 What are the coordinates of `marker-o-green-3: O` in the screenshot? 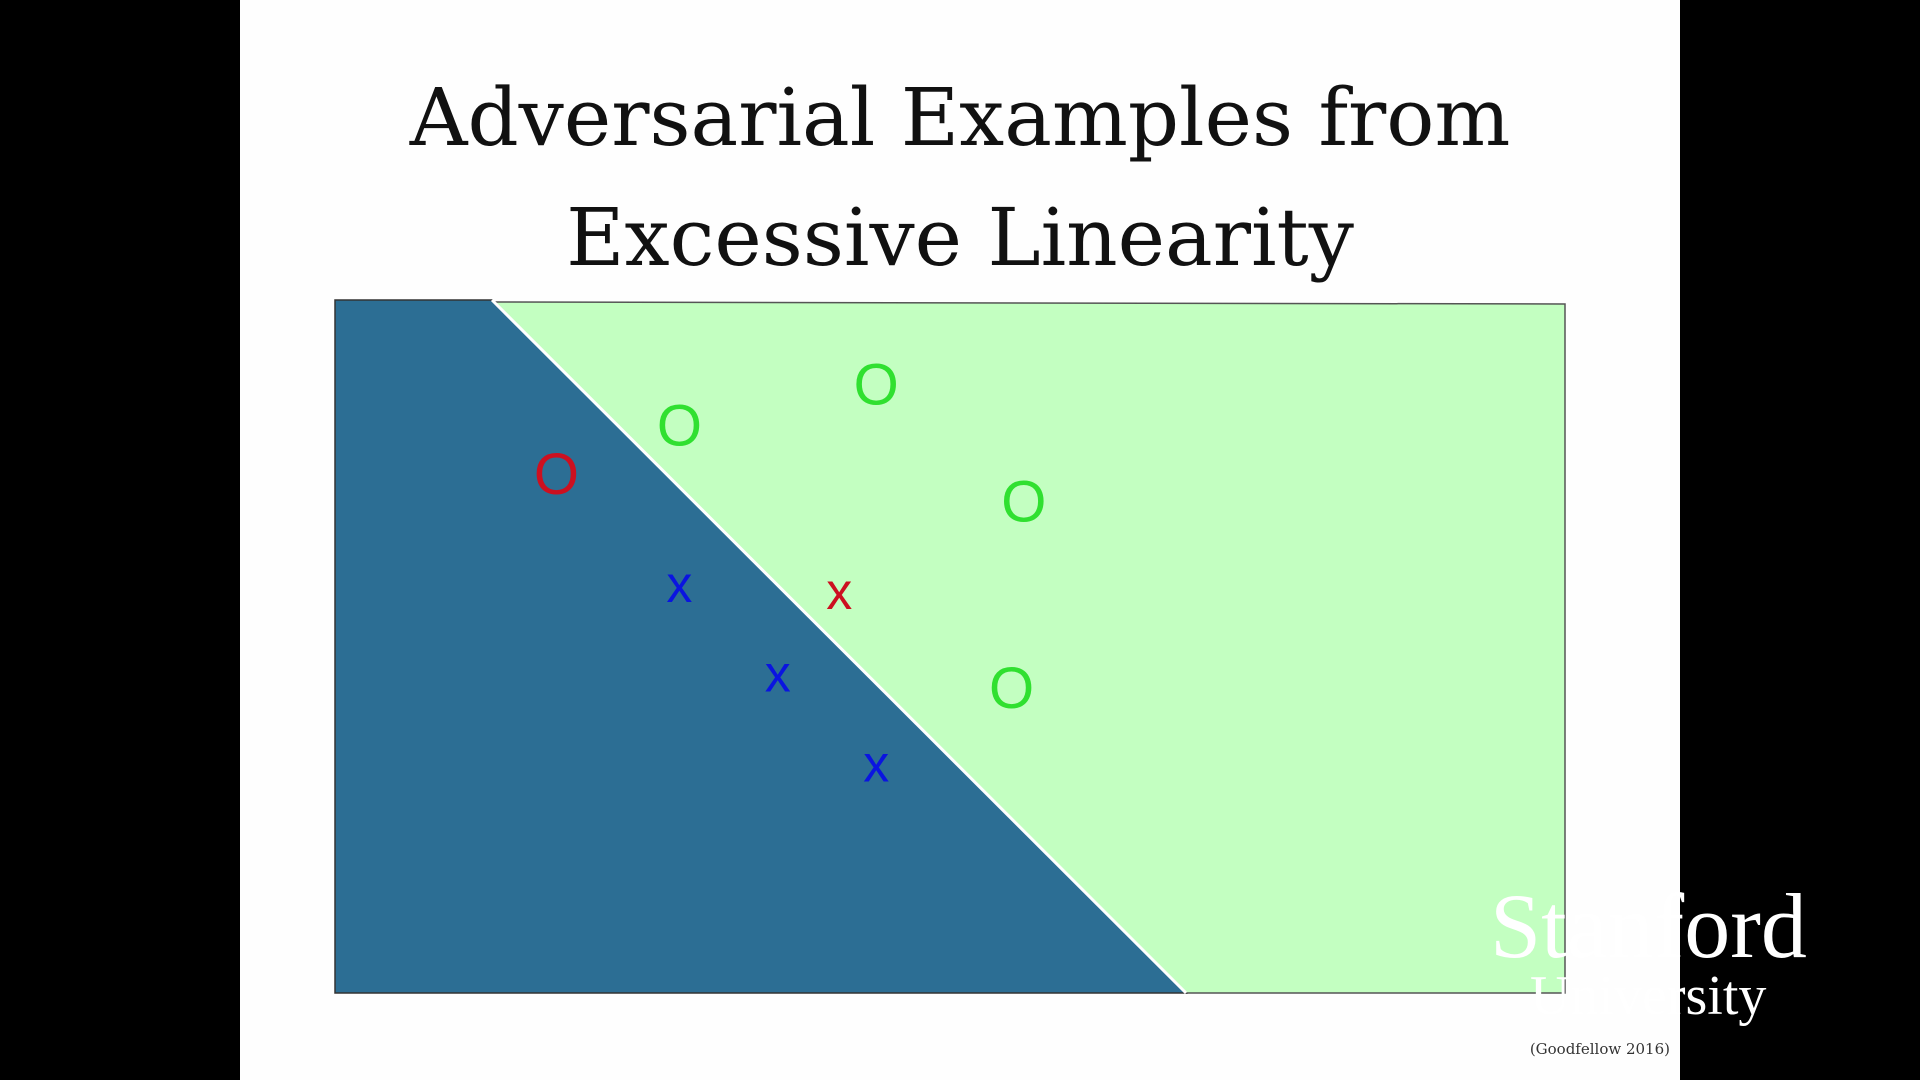 It's located at (1023, 502).